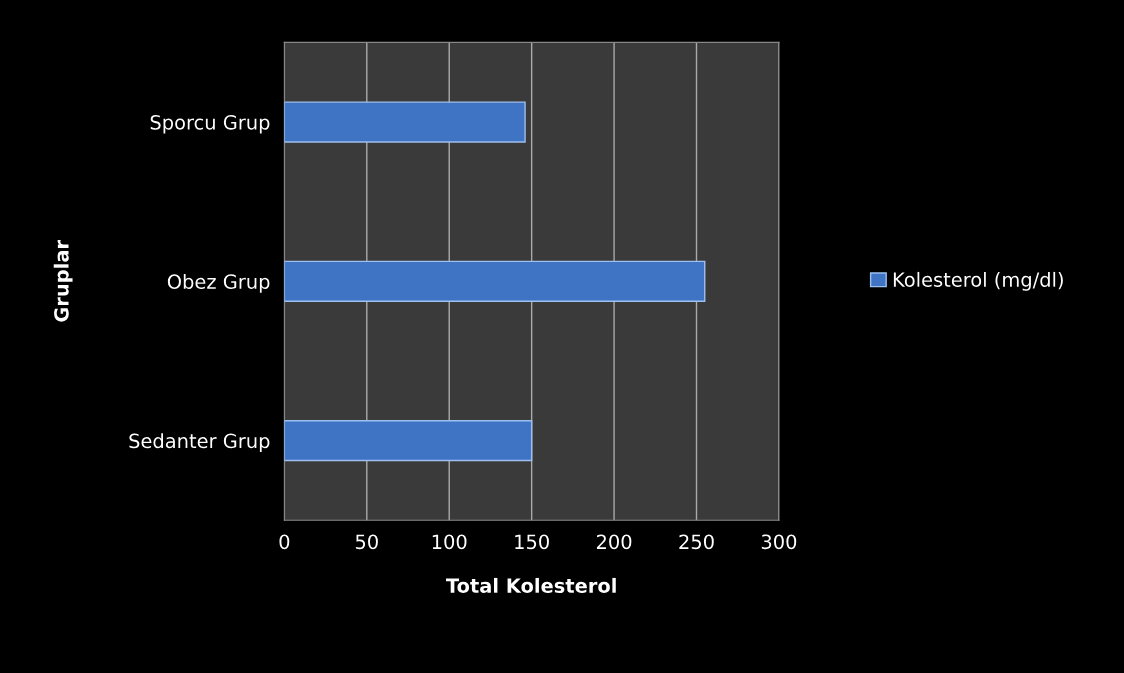  What do you see at coordinates (696, 542) in the screenshot?
I see `x-tick-label: 250` at bounding box center [696, 542].